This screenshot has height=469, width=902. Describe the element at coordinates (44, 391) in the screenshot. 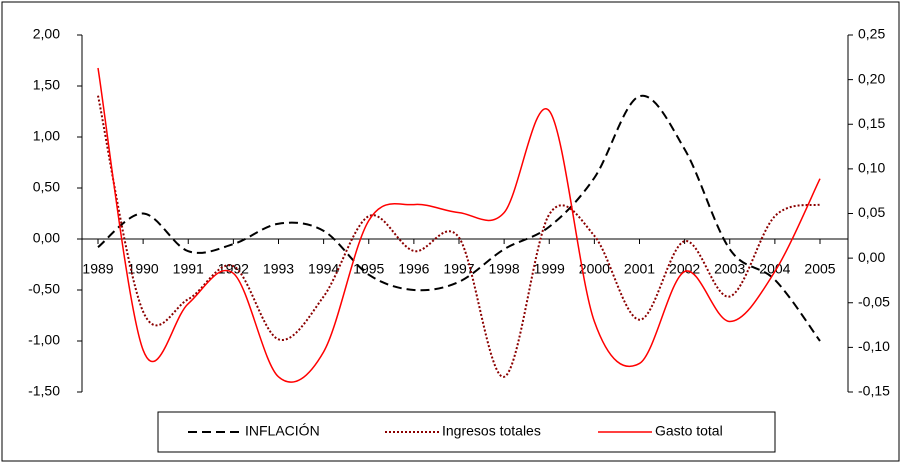

I see `y-tick-label: -1,50` at that location.